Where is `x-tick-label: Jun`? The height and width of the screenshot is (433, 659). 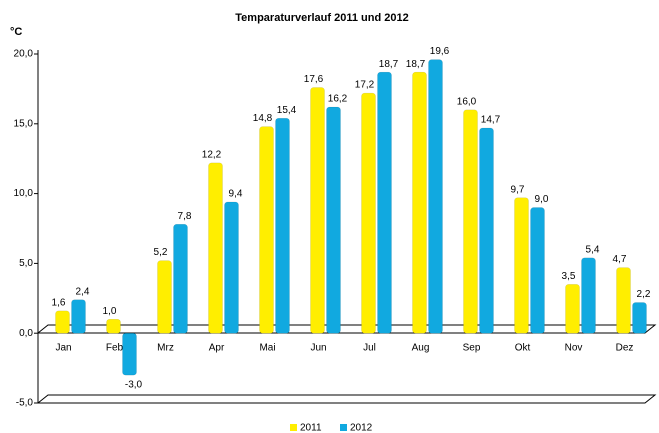
x-tick-label: Jun is located at coordinates (318, 348).